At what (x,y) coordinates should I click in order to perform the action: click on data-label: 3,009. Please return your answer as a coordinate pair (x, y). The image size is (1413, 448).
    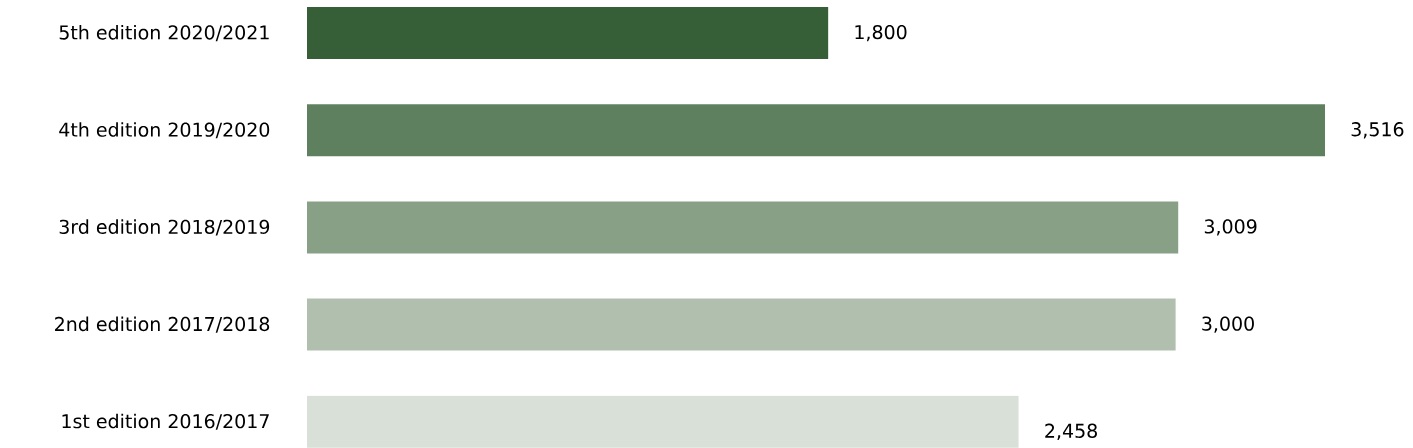
    Looking at the image, I should click on (1230, 227).